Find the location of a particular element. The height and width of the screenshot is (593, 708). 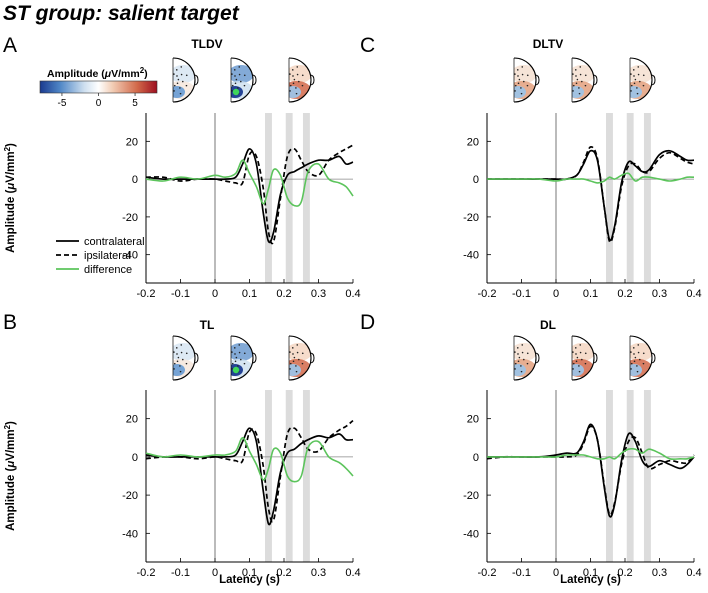

y-tick-label: 20 is located at coordinates (132, 420).